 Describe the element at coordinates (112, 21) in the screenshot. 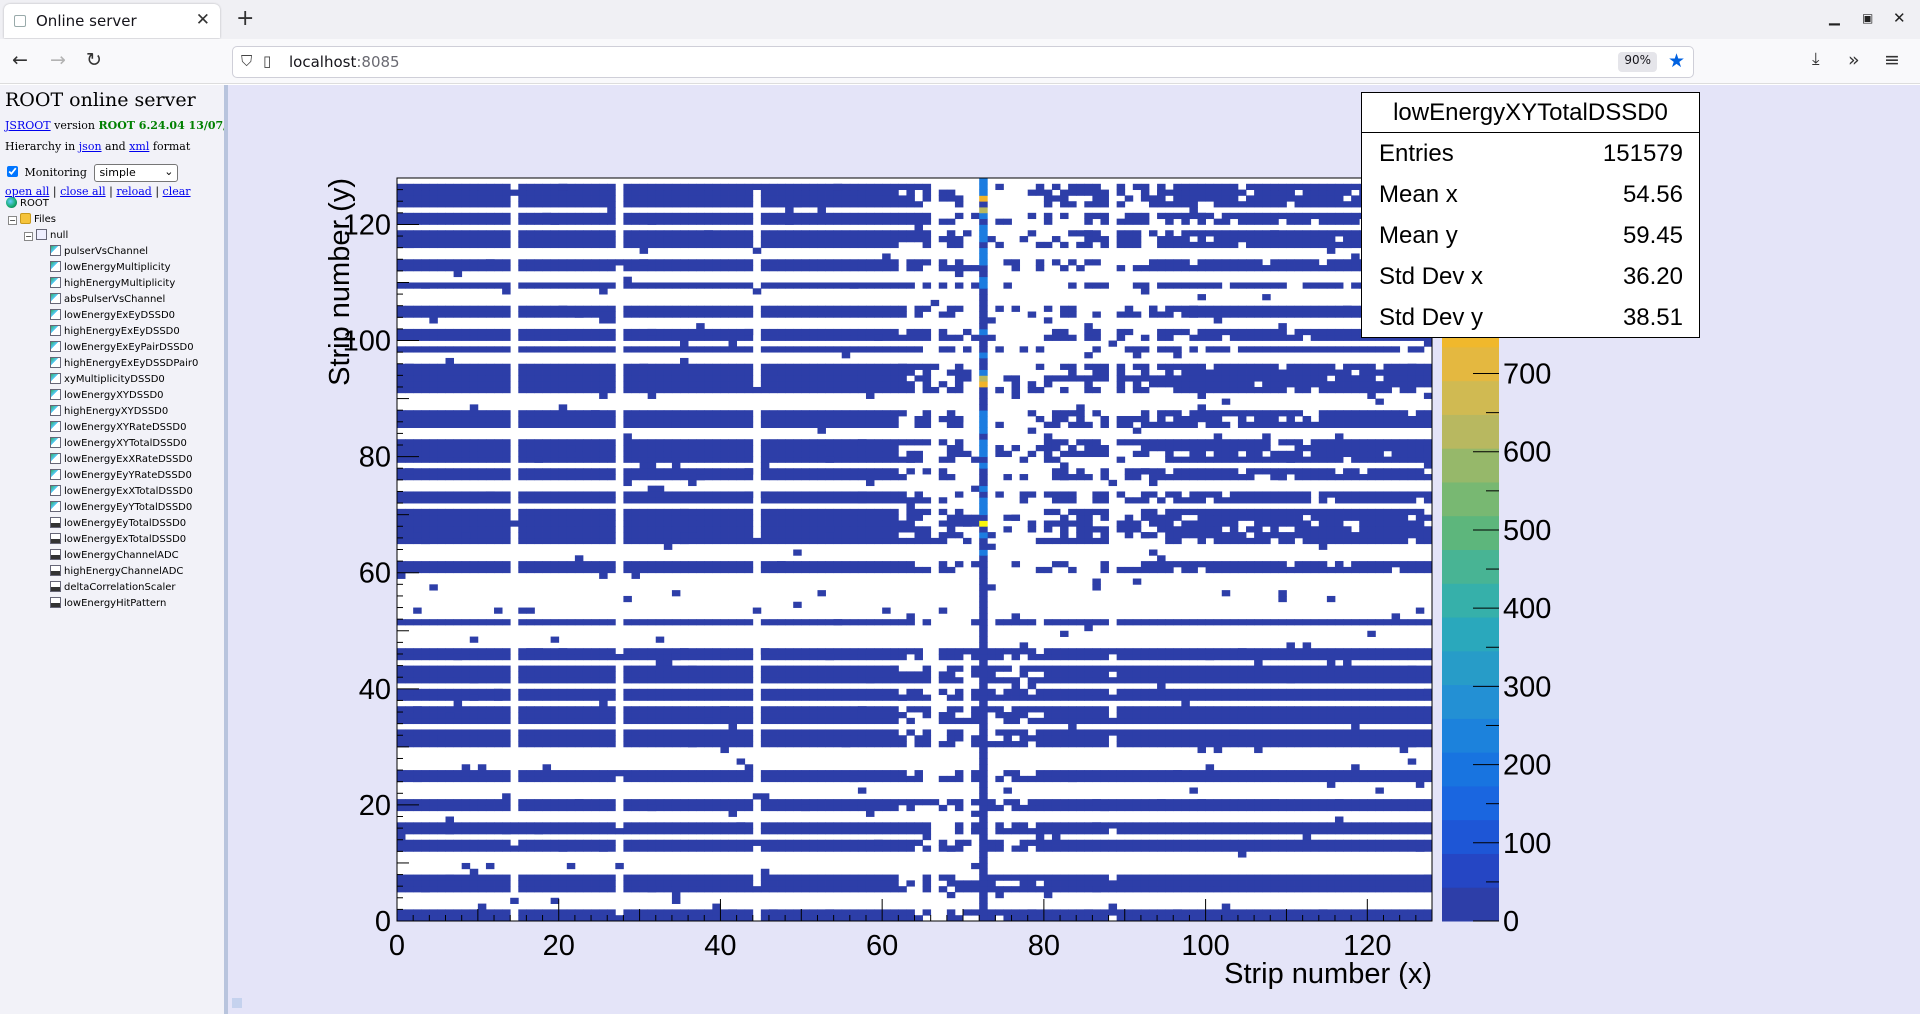

I see `browser-tab: Online server ✕` at that location.